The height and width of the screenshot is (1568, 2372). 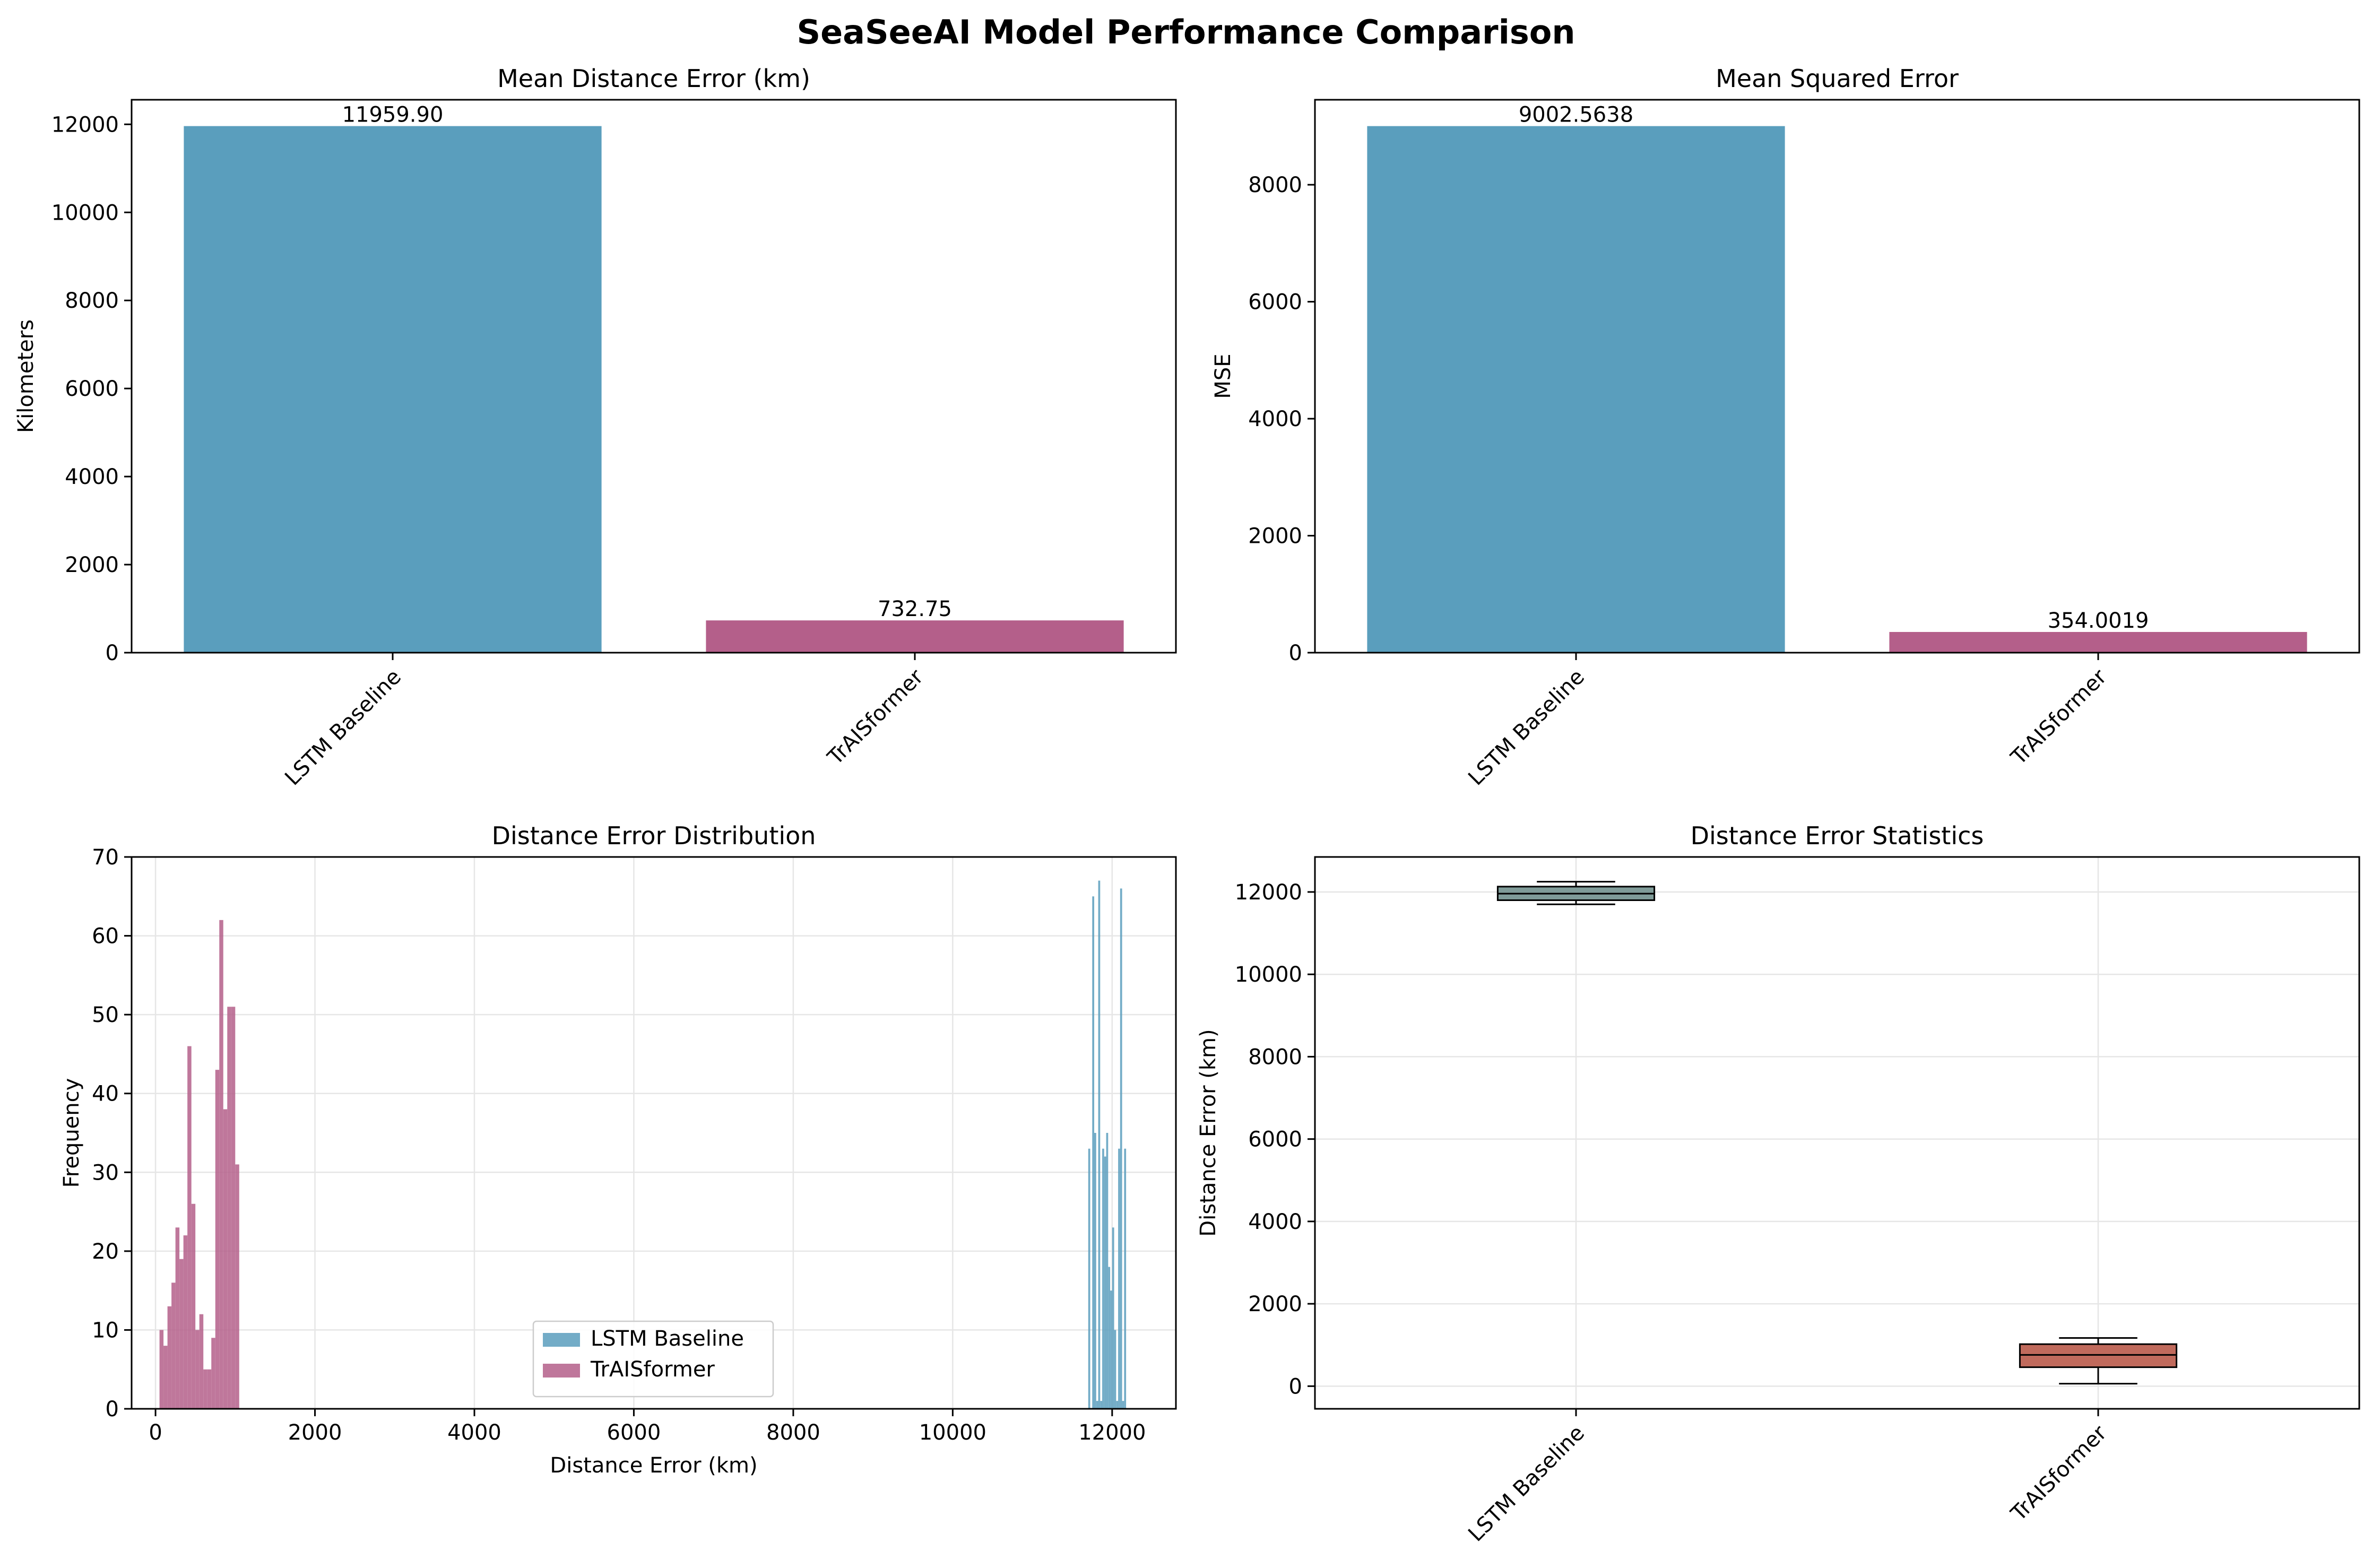 I want to click on y-tick-label: 40, so click(x=105, y=1094).